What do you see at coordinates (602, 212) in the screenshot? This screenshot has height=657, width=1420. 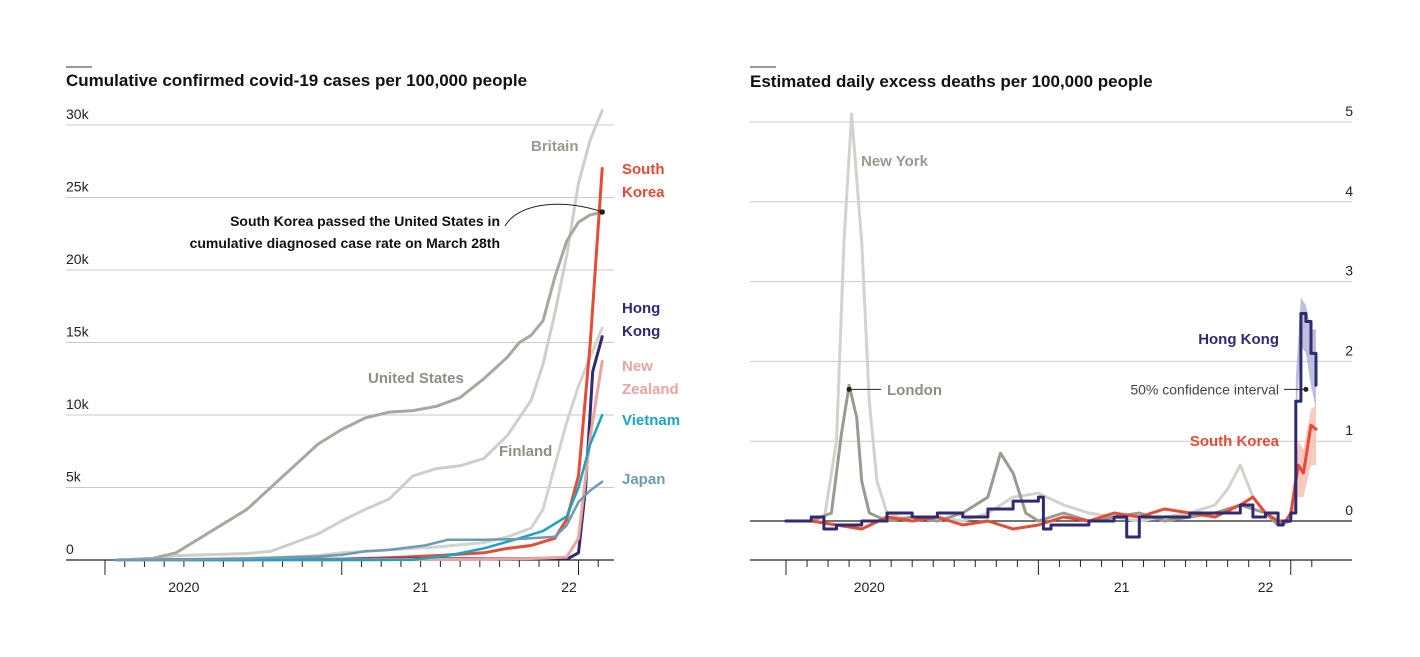 I see `left-annotation-point` at bounding box center [602, 212].